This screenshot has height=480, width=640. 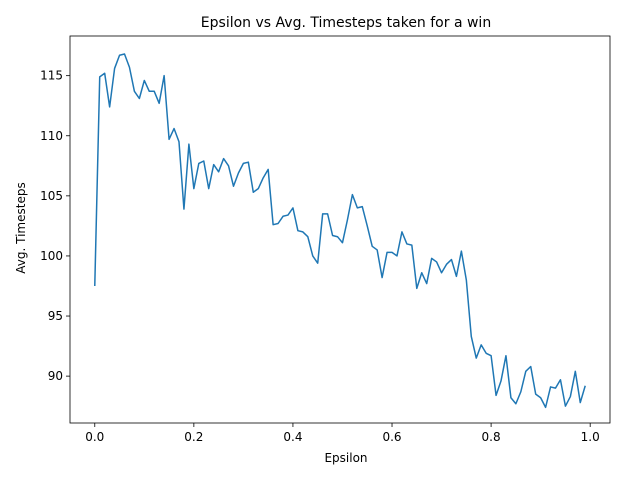 I want to click on y-tick-label: 110, so click(x=51, y=136).